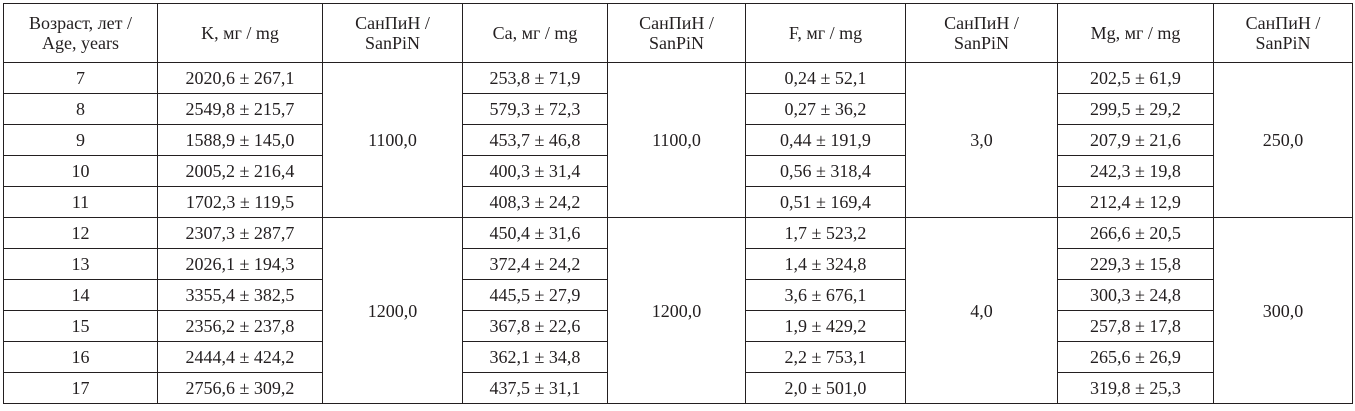 This screenshot has height=411, width=1355. What do you see at coordinates (80, 264) in the screenshot?
I see `age-cell: 13` at bounding box center [80, 264].